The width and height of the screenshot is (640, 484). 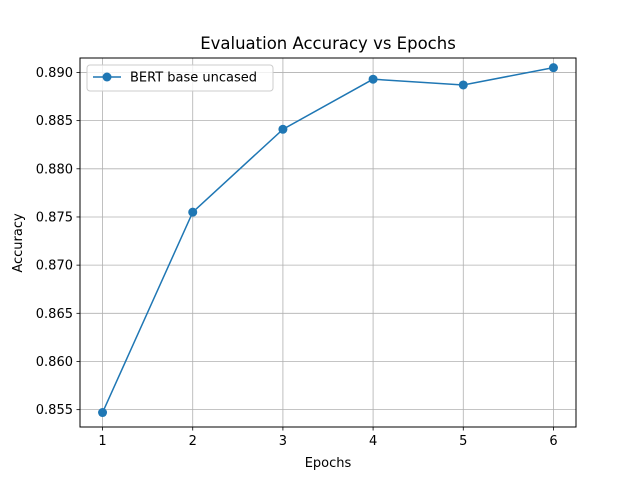 What do you see at coordinates (18, 243) in the screenshot?
I see `y-axis-label: Accuracy` at bounding box center [18, 243].